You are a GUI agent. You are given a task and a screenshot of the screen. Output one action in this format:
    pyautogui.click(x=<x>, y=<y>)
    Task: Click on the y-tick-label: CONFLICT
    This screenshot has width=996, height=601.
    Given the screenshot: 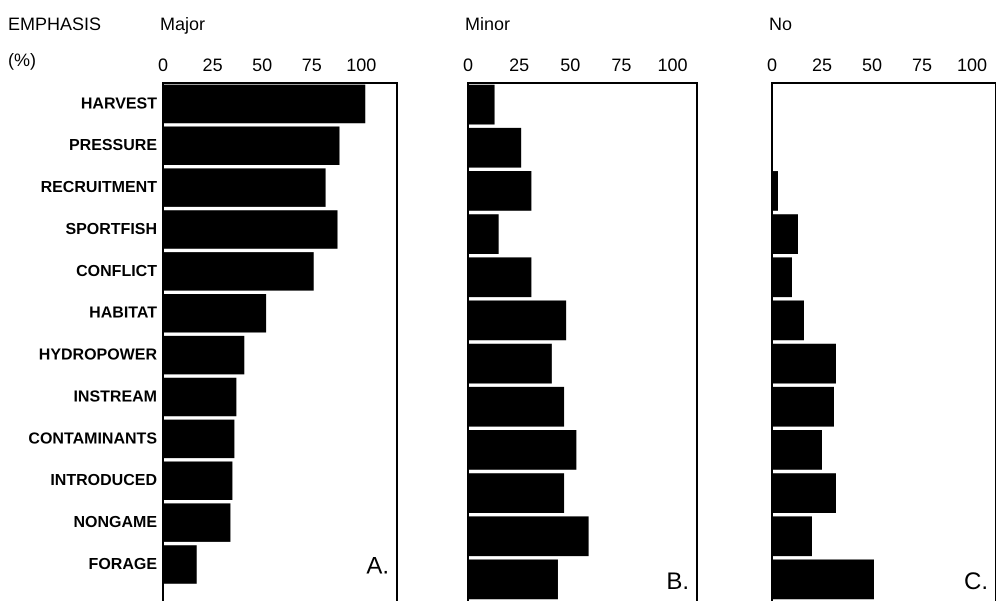 What is the action you would take?
    pyautogui.click(x=117, y=271)
    